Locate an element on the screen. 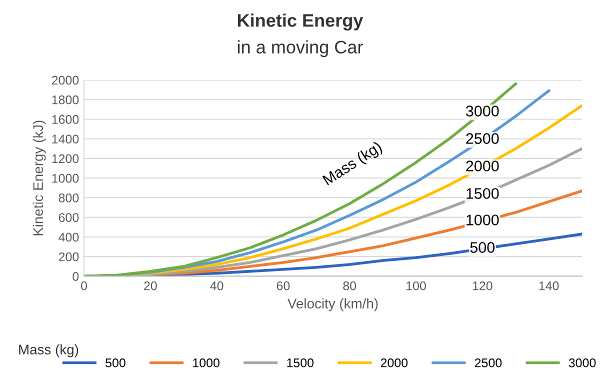 The width and height of the screenshot is (600, 381). x-axis-title: Velocity (km/h) is located at coordinates (333, 305).